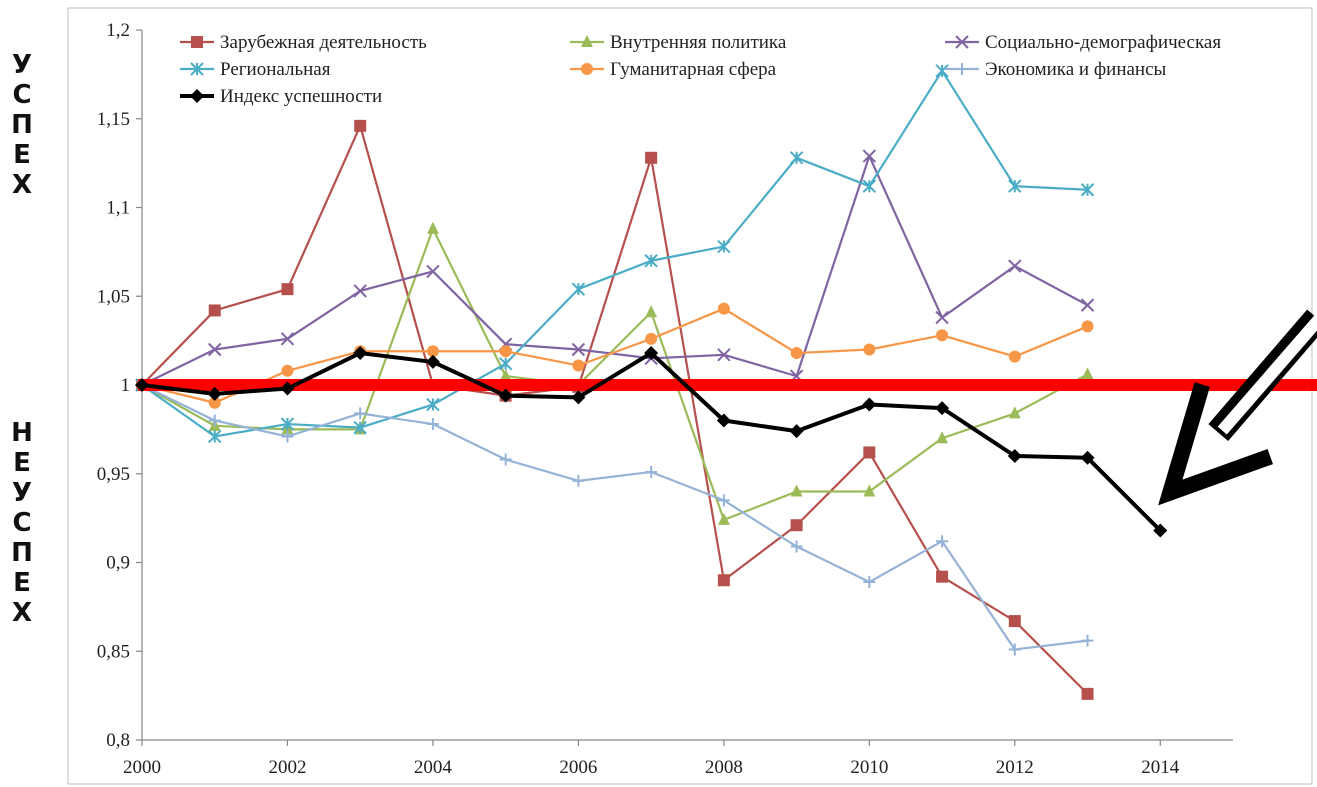 The width and height of the screenshot is (1317, 787). I want to click on success-letter: Х, so click(22, 185).